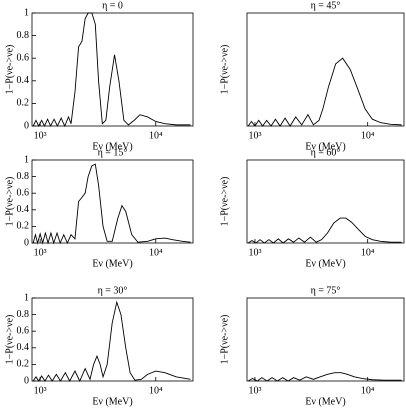  Describe the element at coordinates (113, 152) in the screenshot. I see `panel-title: η = 15°` at that location.